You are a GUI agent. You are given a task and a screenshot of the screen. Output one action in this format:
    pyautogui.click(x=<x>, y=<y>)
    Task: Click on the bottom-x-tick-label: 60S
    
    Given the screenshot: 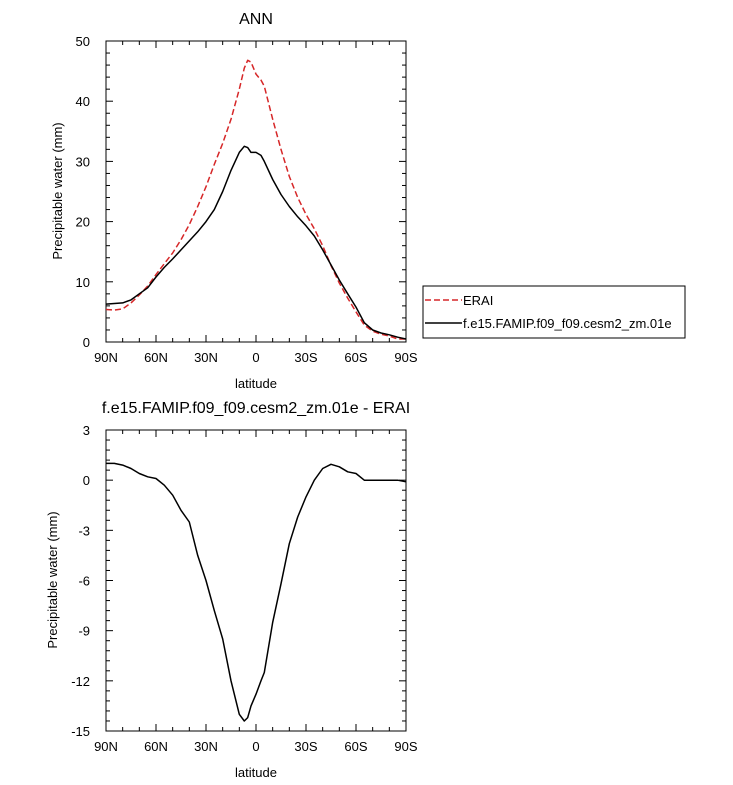 What is the action you would take?
    pyautogui.click(x=355, y=746)
    